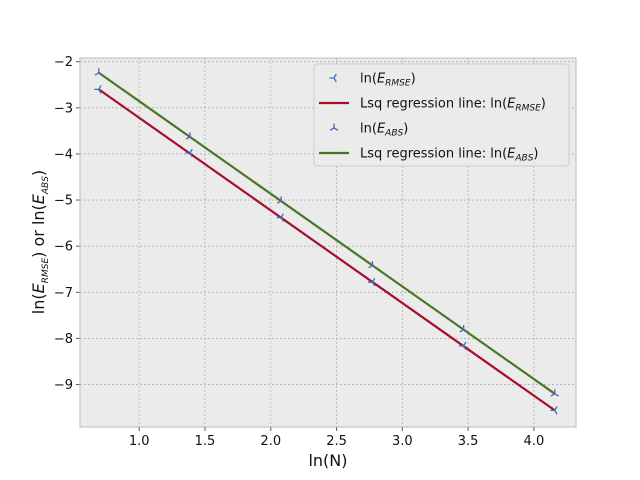 The width and height of the screenshot is (640, 480). What do you see at coordinates (63, 293) in the screenshot?
I see `y-tick-label: −7` at bounding box center [63, 293].